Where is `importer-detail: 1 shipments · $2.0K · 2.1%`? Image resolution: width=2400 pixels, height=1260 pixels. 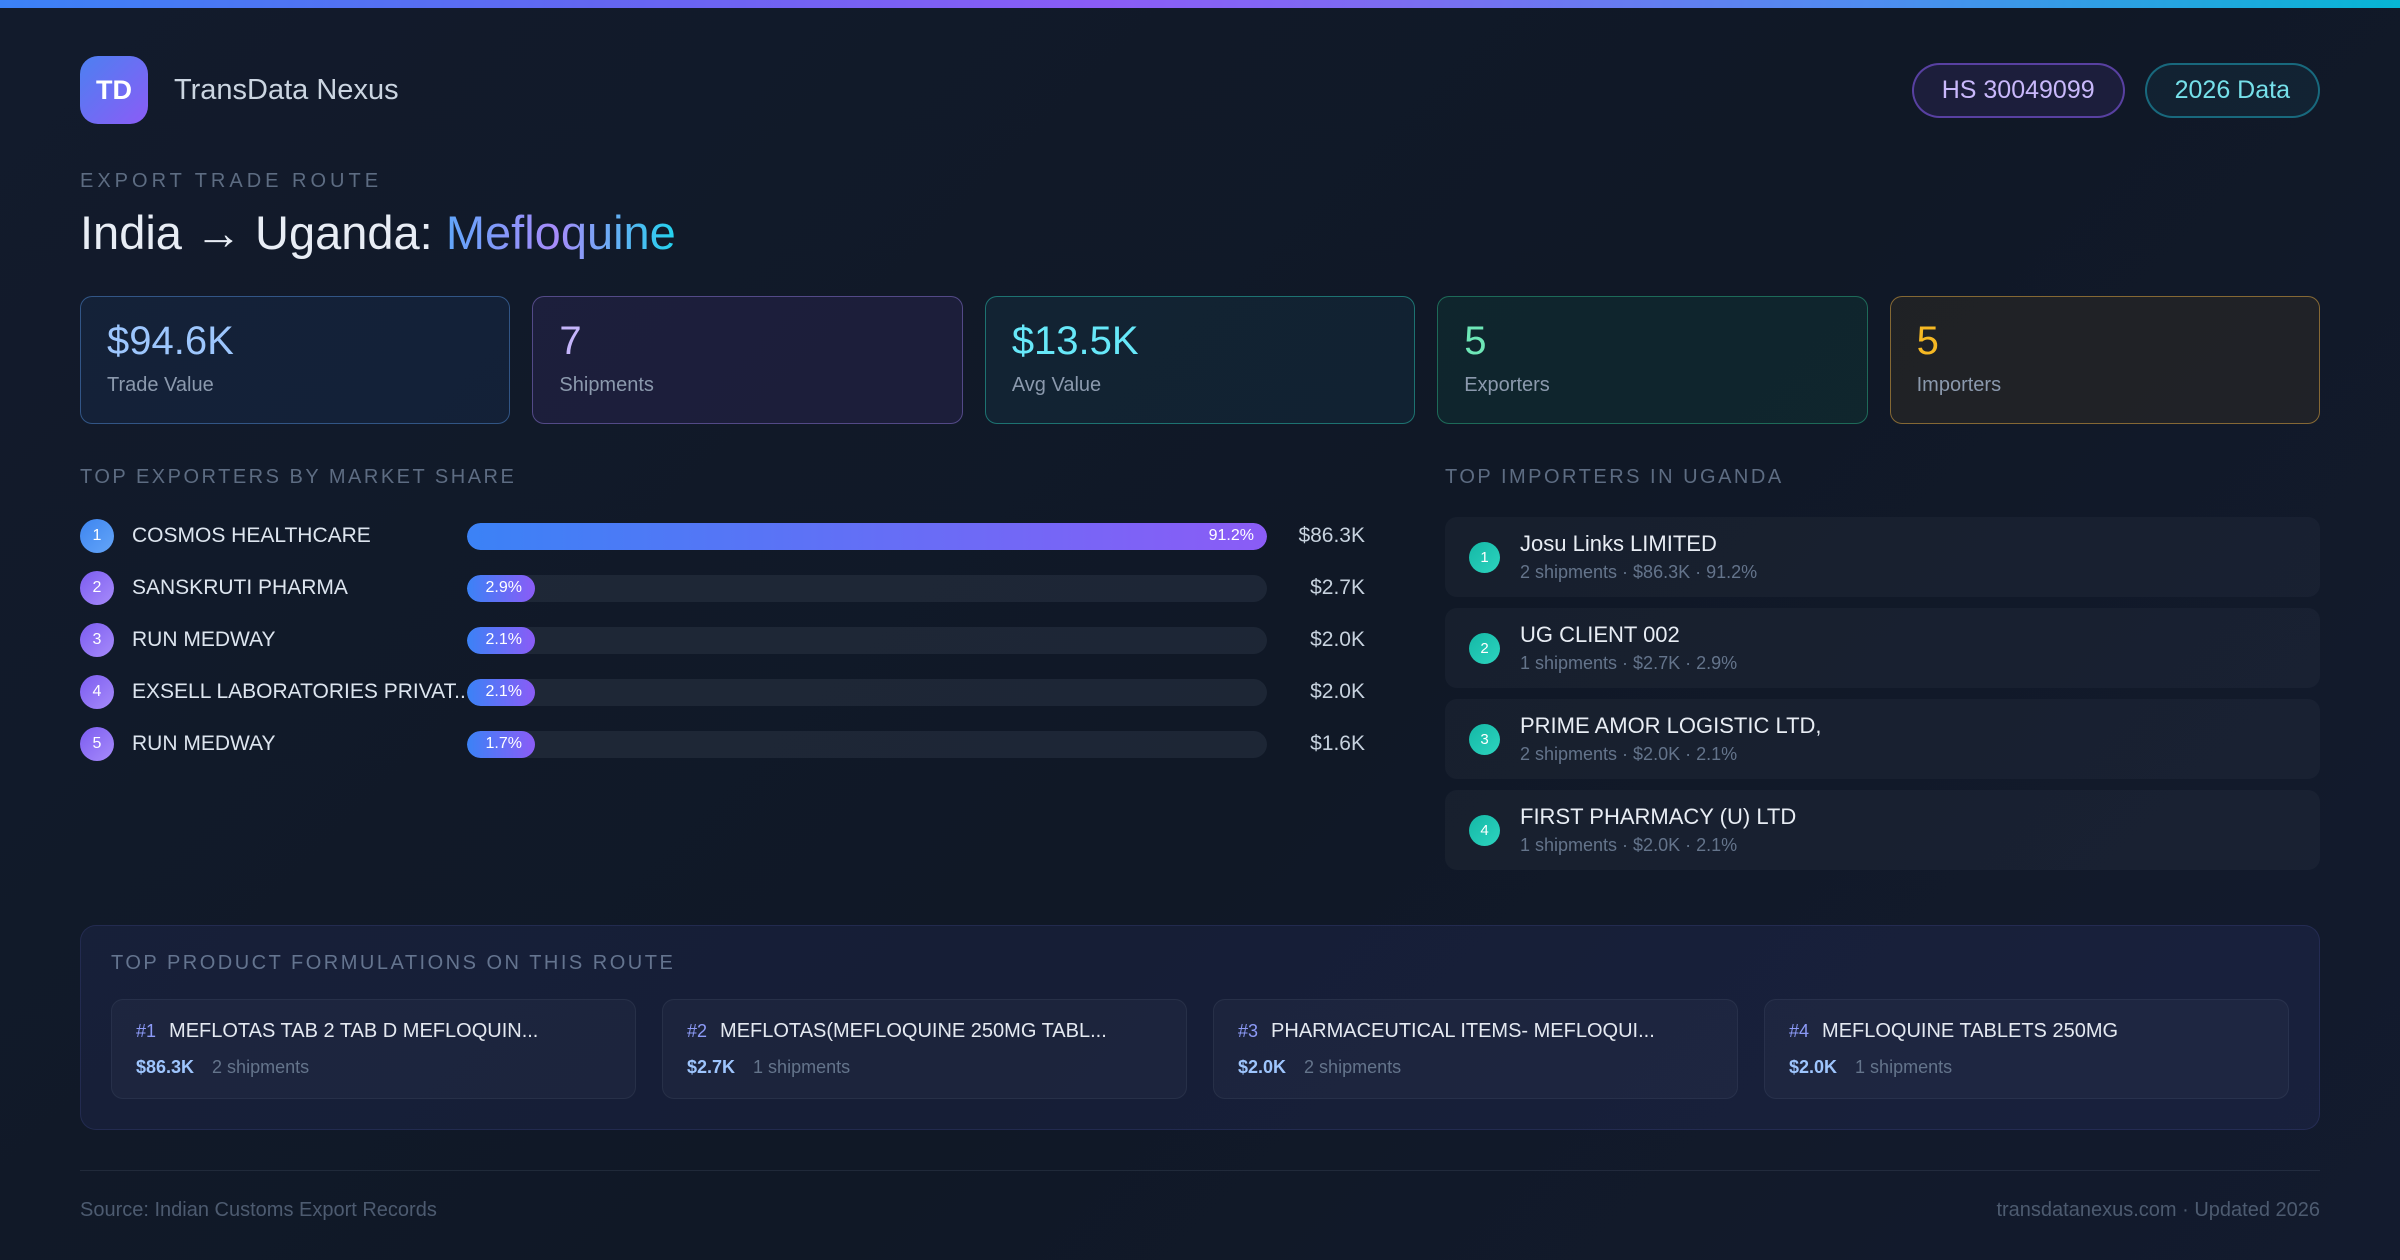 importer-detail: 1 shipments · $2.0K · 2.1% is located at coordinates (1629, 845).